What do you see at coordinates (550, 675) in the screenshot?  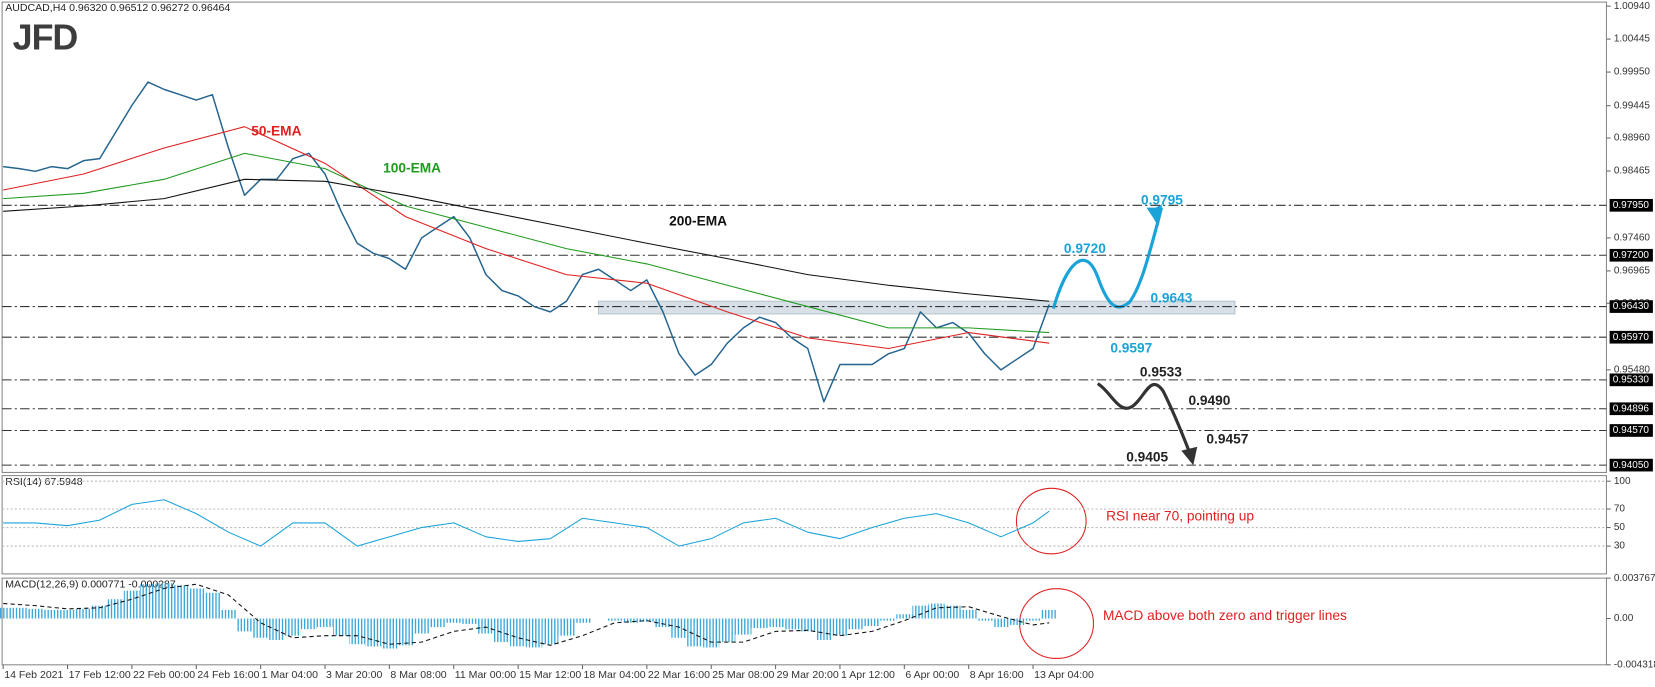 I see `x-tick-label: 15 Mar 12:00` at bounding box center [550, 675].